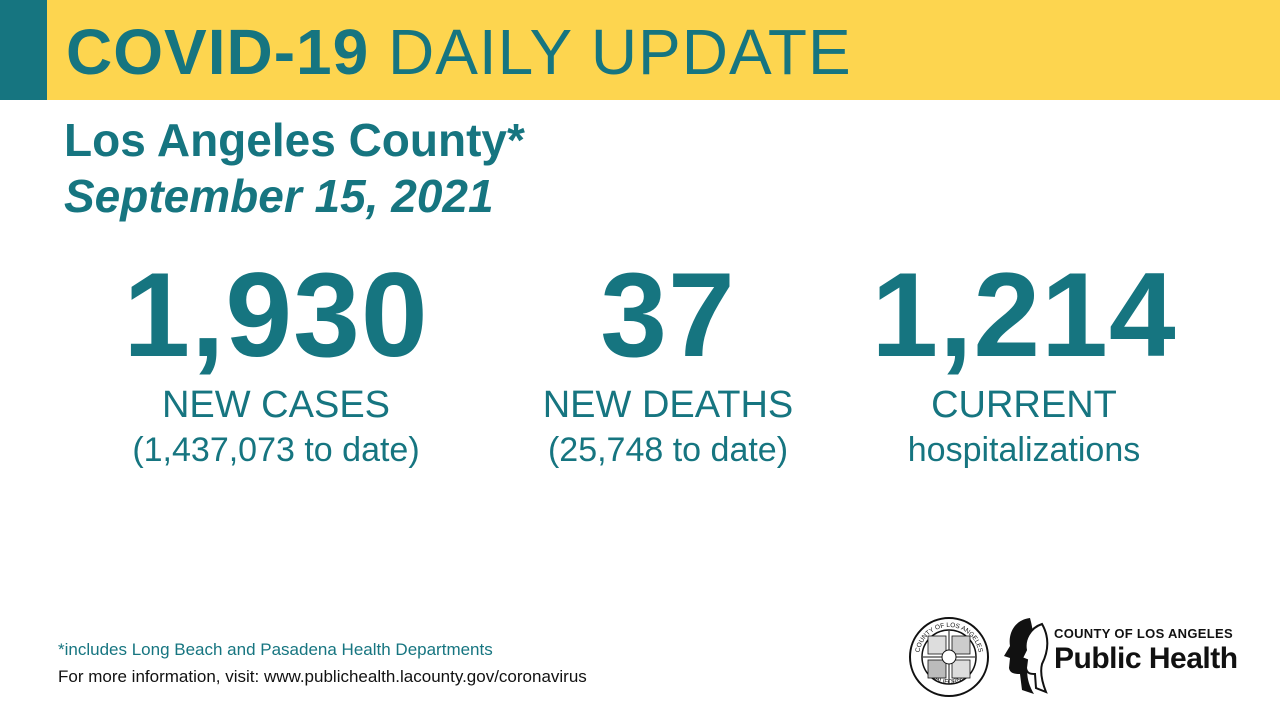  Describe the element at coordinates (279, 196) in the screenshot. I see `report-date: September 15, 2021` at that location.